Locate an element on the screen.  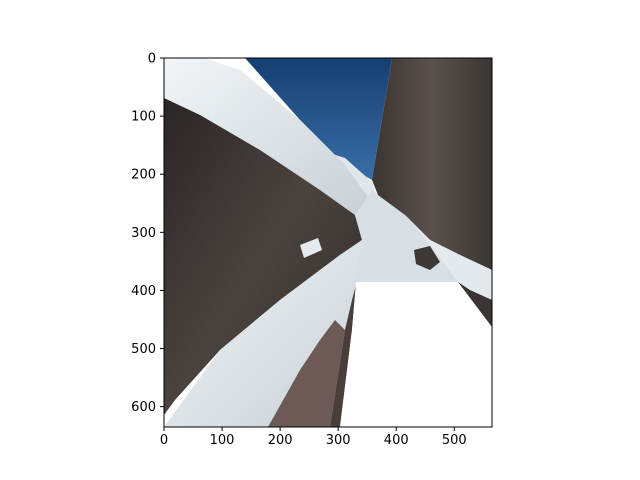
y-tick-label: 0 is located at coordinates (152, 59).